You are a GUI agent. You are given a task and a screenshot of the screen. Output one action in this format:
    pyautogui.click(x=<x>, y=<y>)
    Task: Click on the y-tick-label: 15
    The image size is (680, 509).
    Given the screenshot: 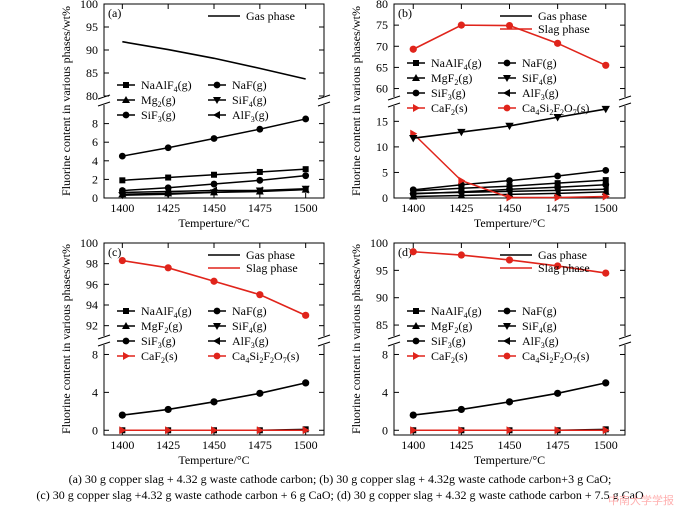 What is the action you would take?
    pyautogui.click(x=382, y=121)
    